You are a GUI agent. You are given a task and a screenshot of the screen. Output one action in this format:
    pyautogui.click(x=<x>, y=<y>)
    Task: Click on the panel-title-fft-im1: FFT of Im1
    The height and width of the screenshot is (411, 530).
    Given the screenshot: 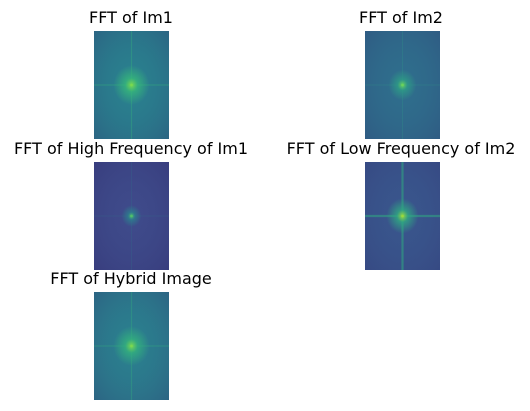 What is the action you would take?
    pyautogui.click(x=131, y=17)
    